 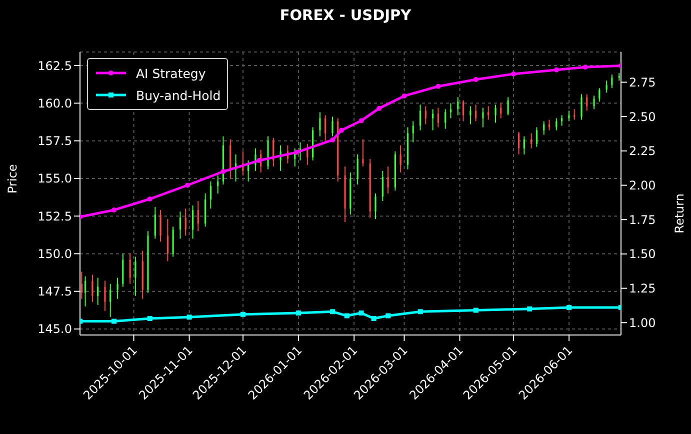 I want to click on y2-tick-label: 2.75, so click(x=642, y=82).